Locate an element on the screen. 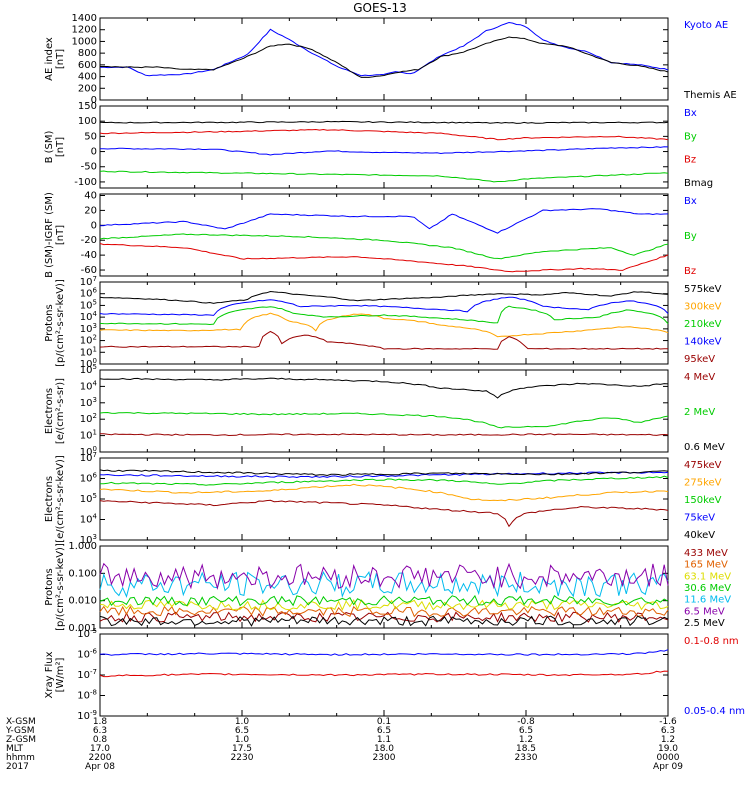  y-tick-label: 0.010 is located at coordinates (82, 601).